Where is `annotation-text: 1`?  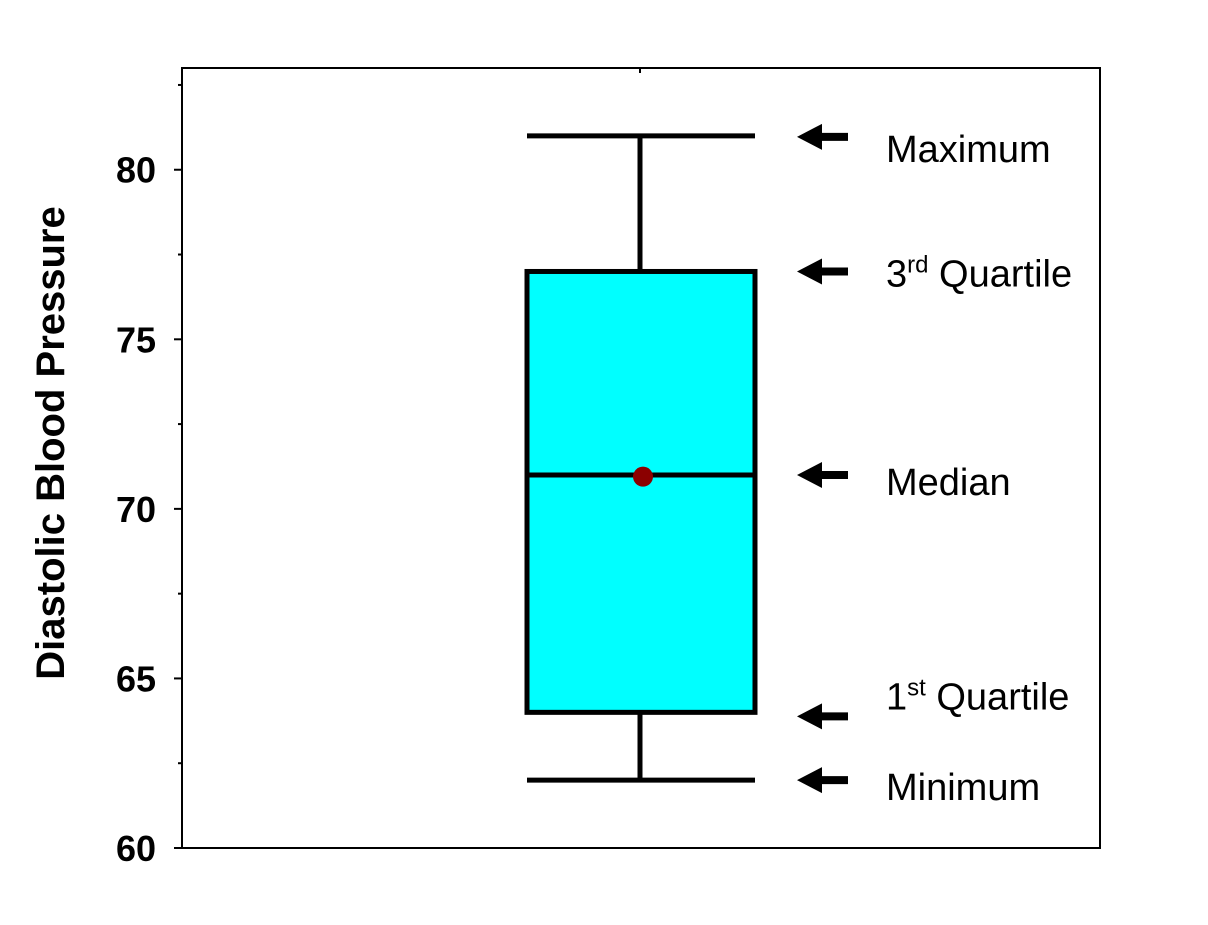 annotation-text: 1 is located at coordinates (896, 697).